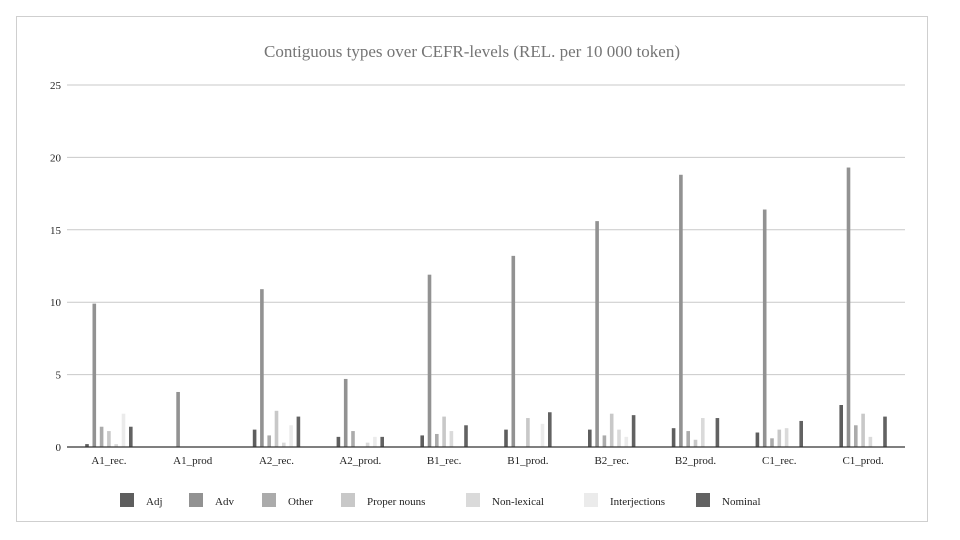 This screenshot has height=540, width=960. I want to click on legend-item-nominal: Nominal, so click(728, 500).